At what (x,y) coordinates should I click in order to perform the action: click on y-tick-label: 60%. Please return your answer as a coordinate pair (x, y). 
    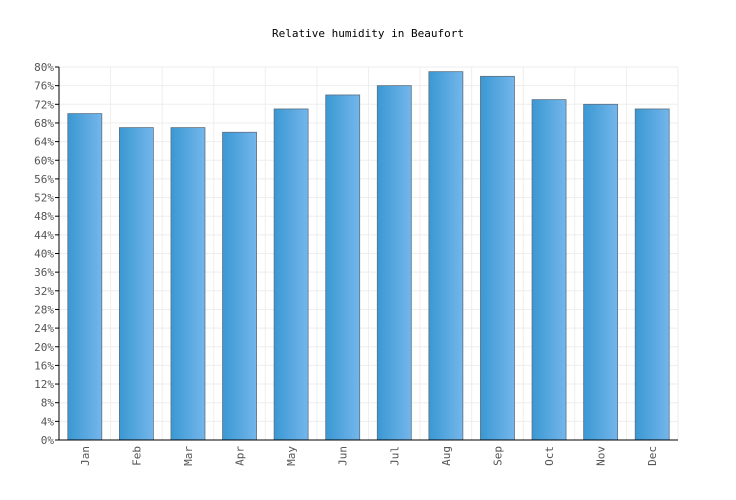
    Looking at the image, I should click on (44, 160).